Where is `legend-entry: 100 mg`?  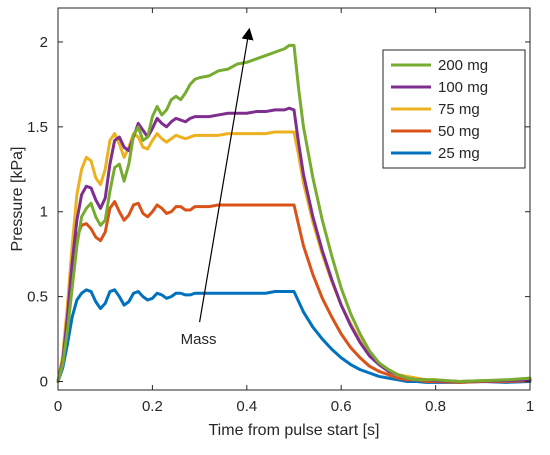 legend-entry: 100 mg is located at coordinates (463, 87).